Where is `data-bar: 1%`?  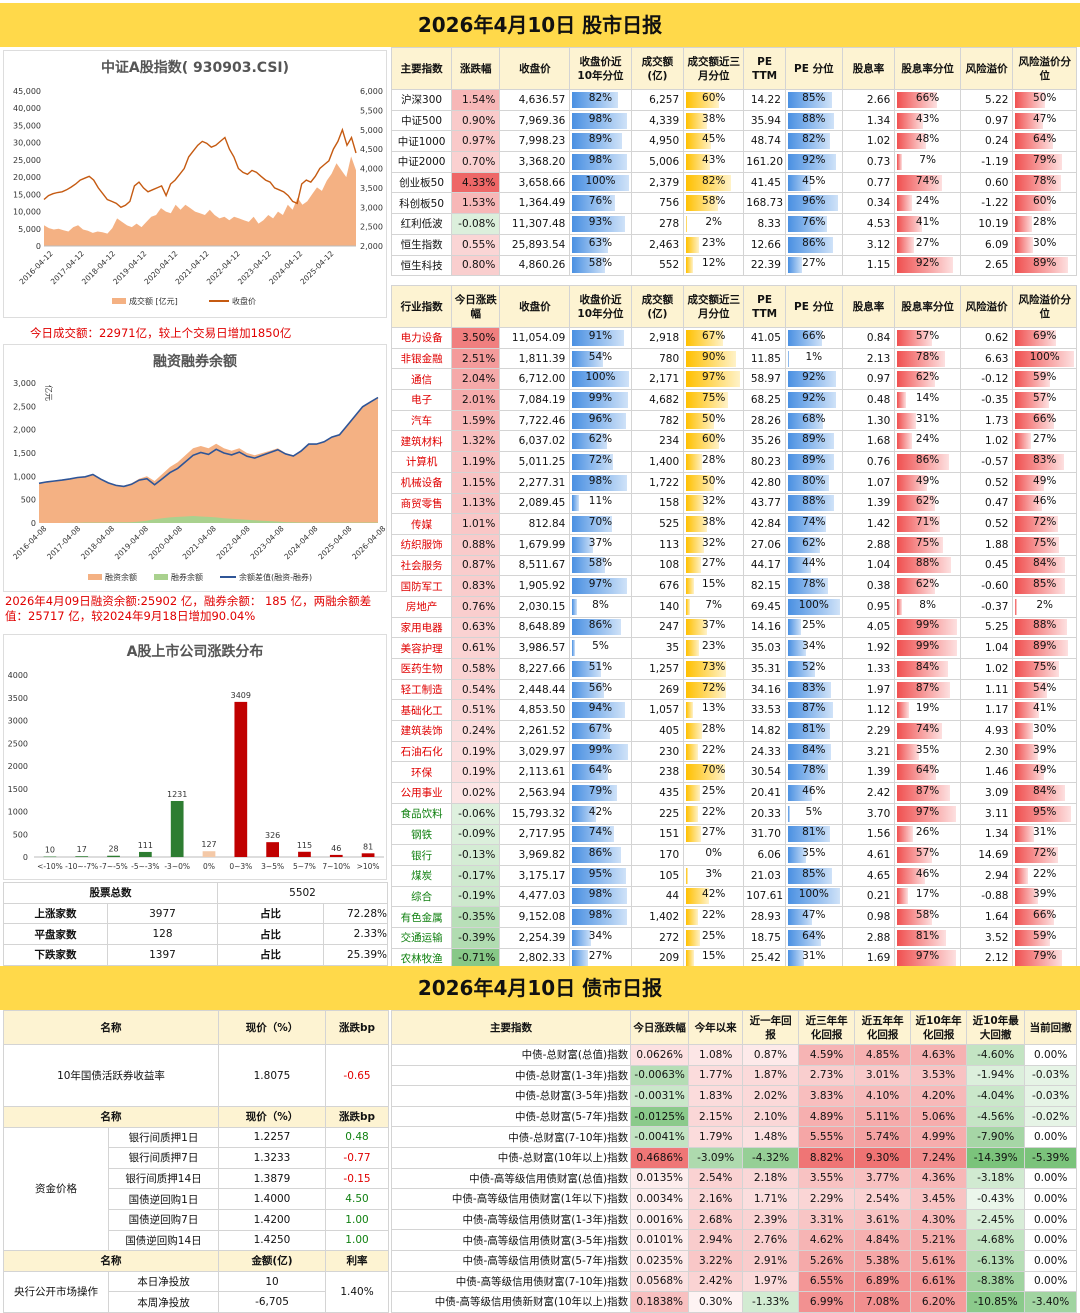
data-bar: 1% is located at coordinates (813, 358).